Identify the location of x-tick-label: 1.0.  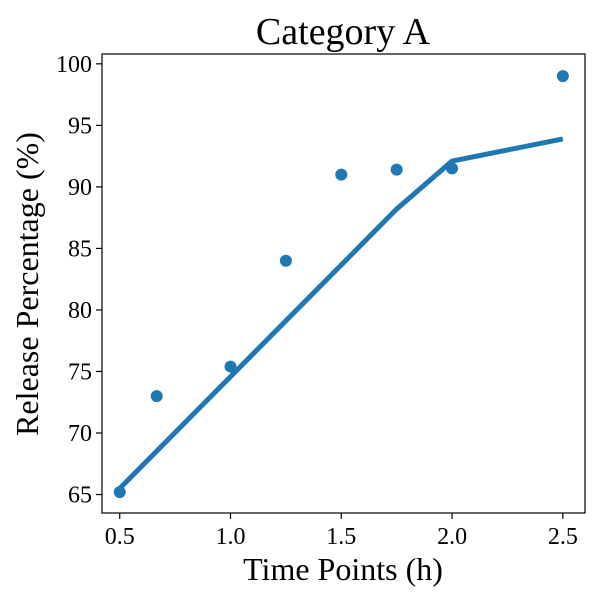
(231, 537).